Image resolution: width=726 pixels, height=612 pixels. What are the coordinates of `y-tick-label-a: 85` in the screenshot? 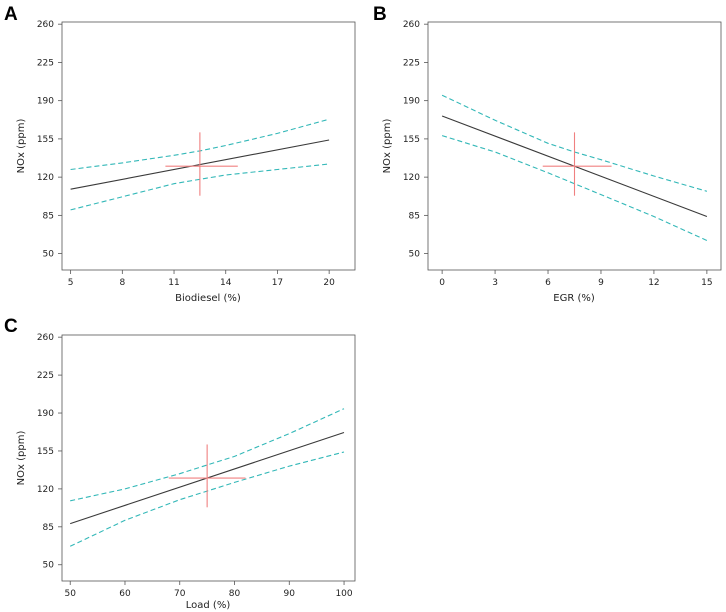 It's located at (48, 216).